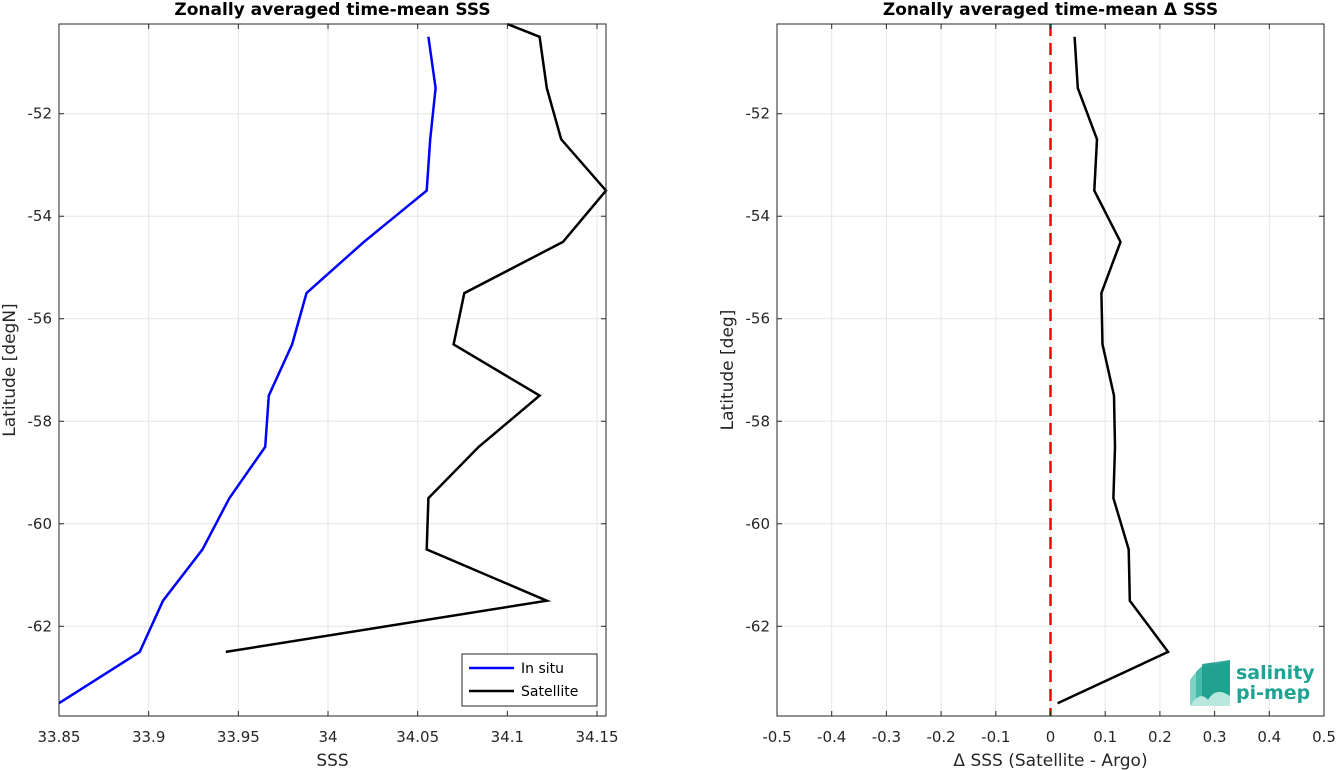  I want to click on x-tick-label: 33.9, so click(148, 737).